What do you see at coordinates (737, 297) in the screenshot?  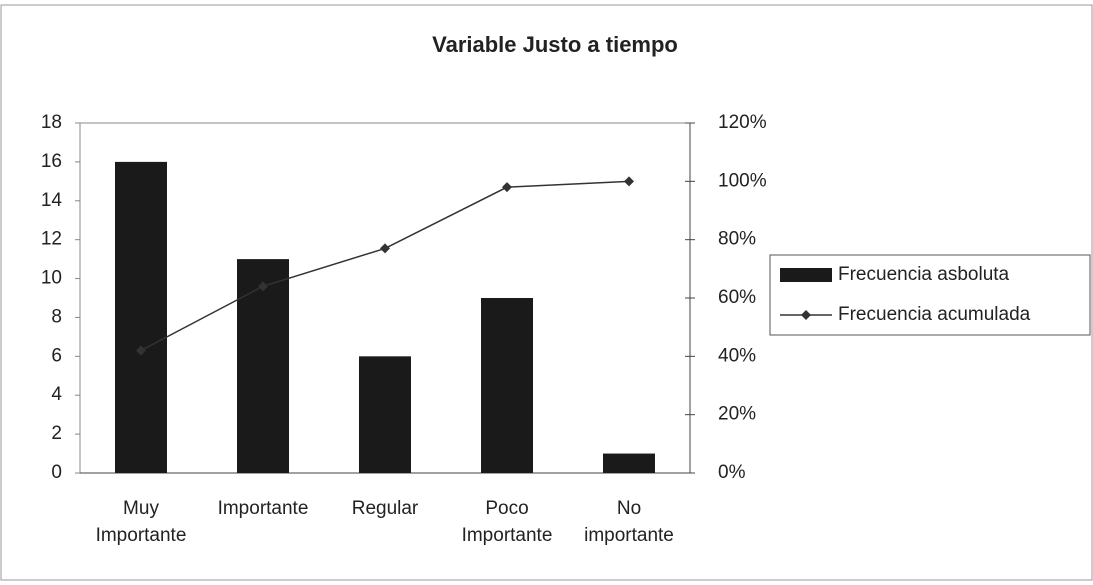 I see `y2-tick-label: 60%` at bounding box center [737, 297].